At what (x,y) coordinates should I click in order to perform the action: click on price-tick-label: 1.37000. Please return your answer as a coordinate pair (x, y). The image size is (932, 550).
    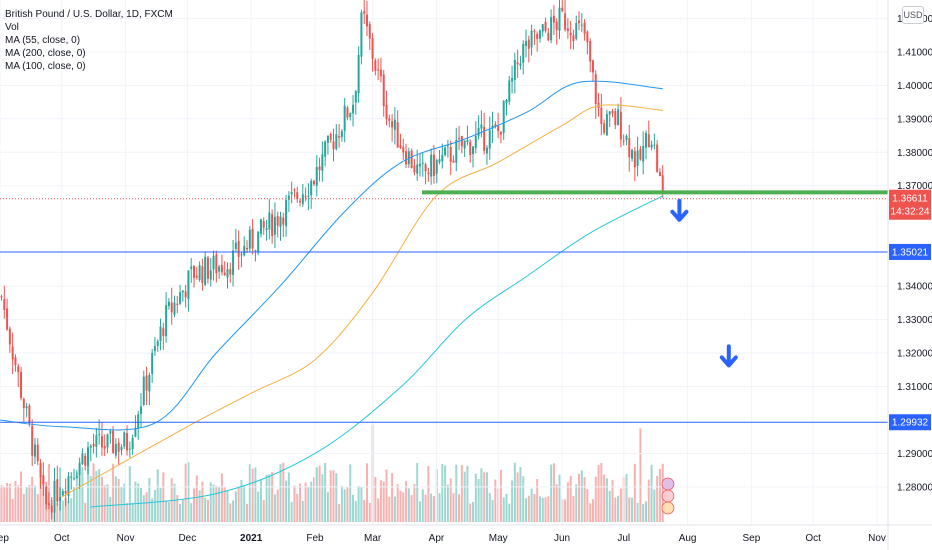
    Looking at the image, I should click on (914, 186).